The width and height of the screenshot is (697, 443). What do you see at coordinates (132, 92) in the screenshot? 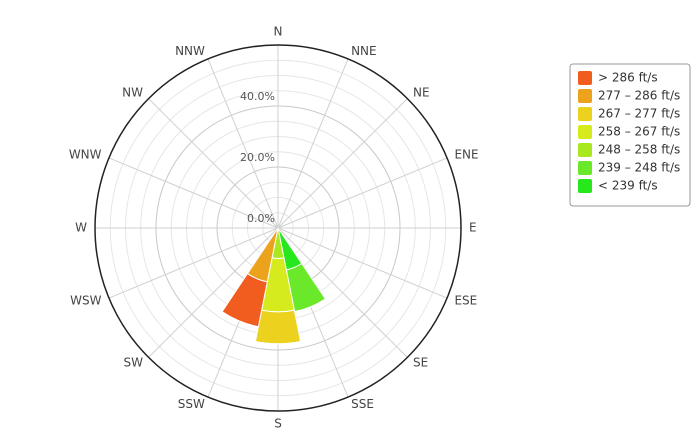
I see `direction-label: NW` at bounding box center [132, 92].